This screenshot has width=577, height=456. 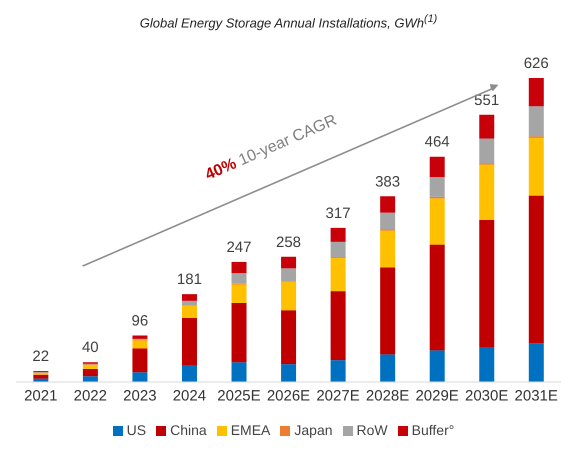 I want to click on x-tick-label: 2030E, so click(x=486, y=396).